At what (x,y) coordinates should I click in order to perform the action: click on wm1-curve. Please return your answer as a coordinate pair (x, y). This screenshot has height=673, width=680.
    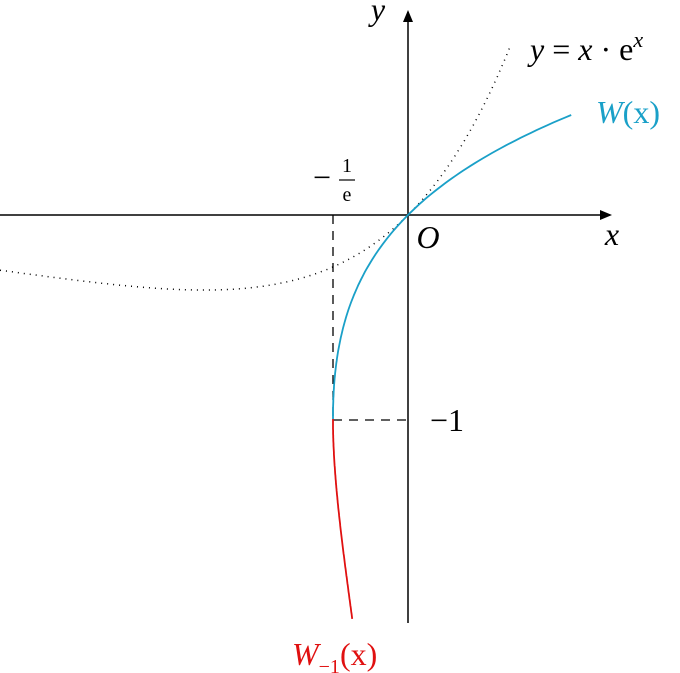
    Looking at the image, I should click on (343, 519).